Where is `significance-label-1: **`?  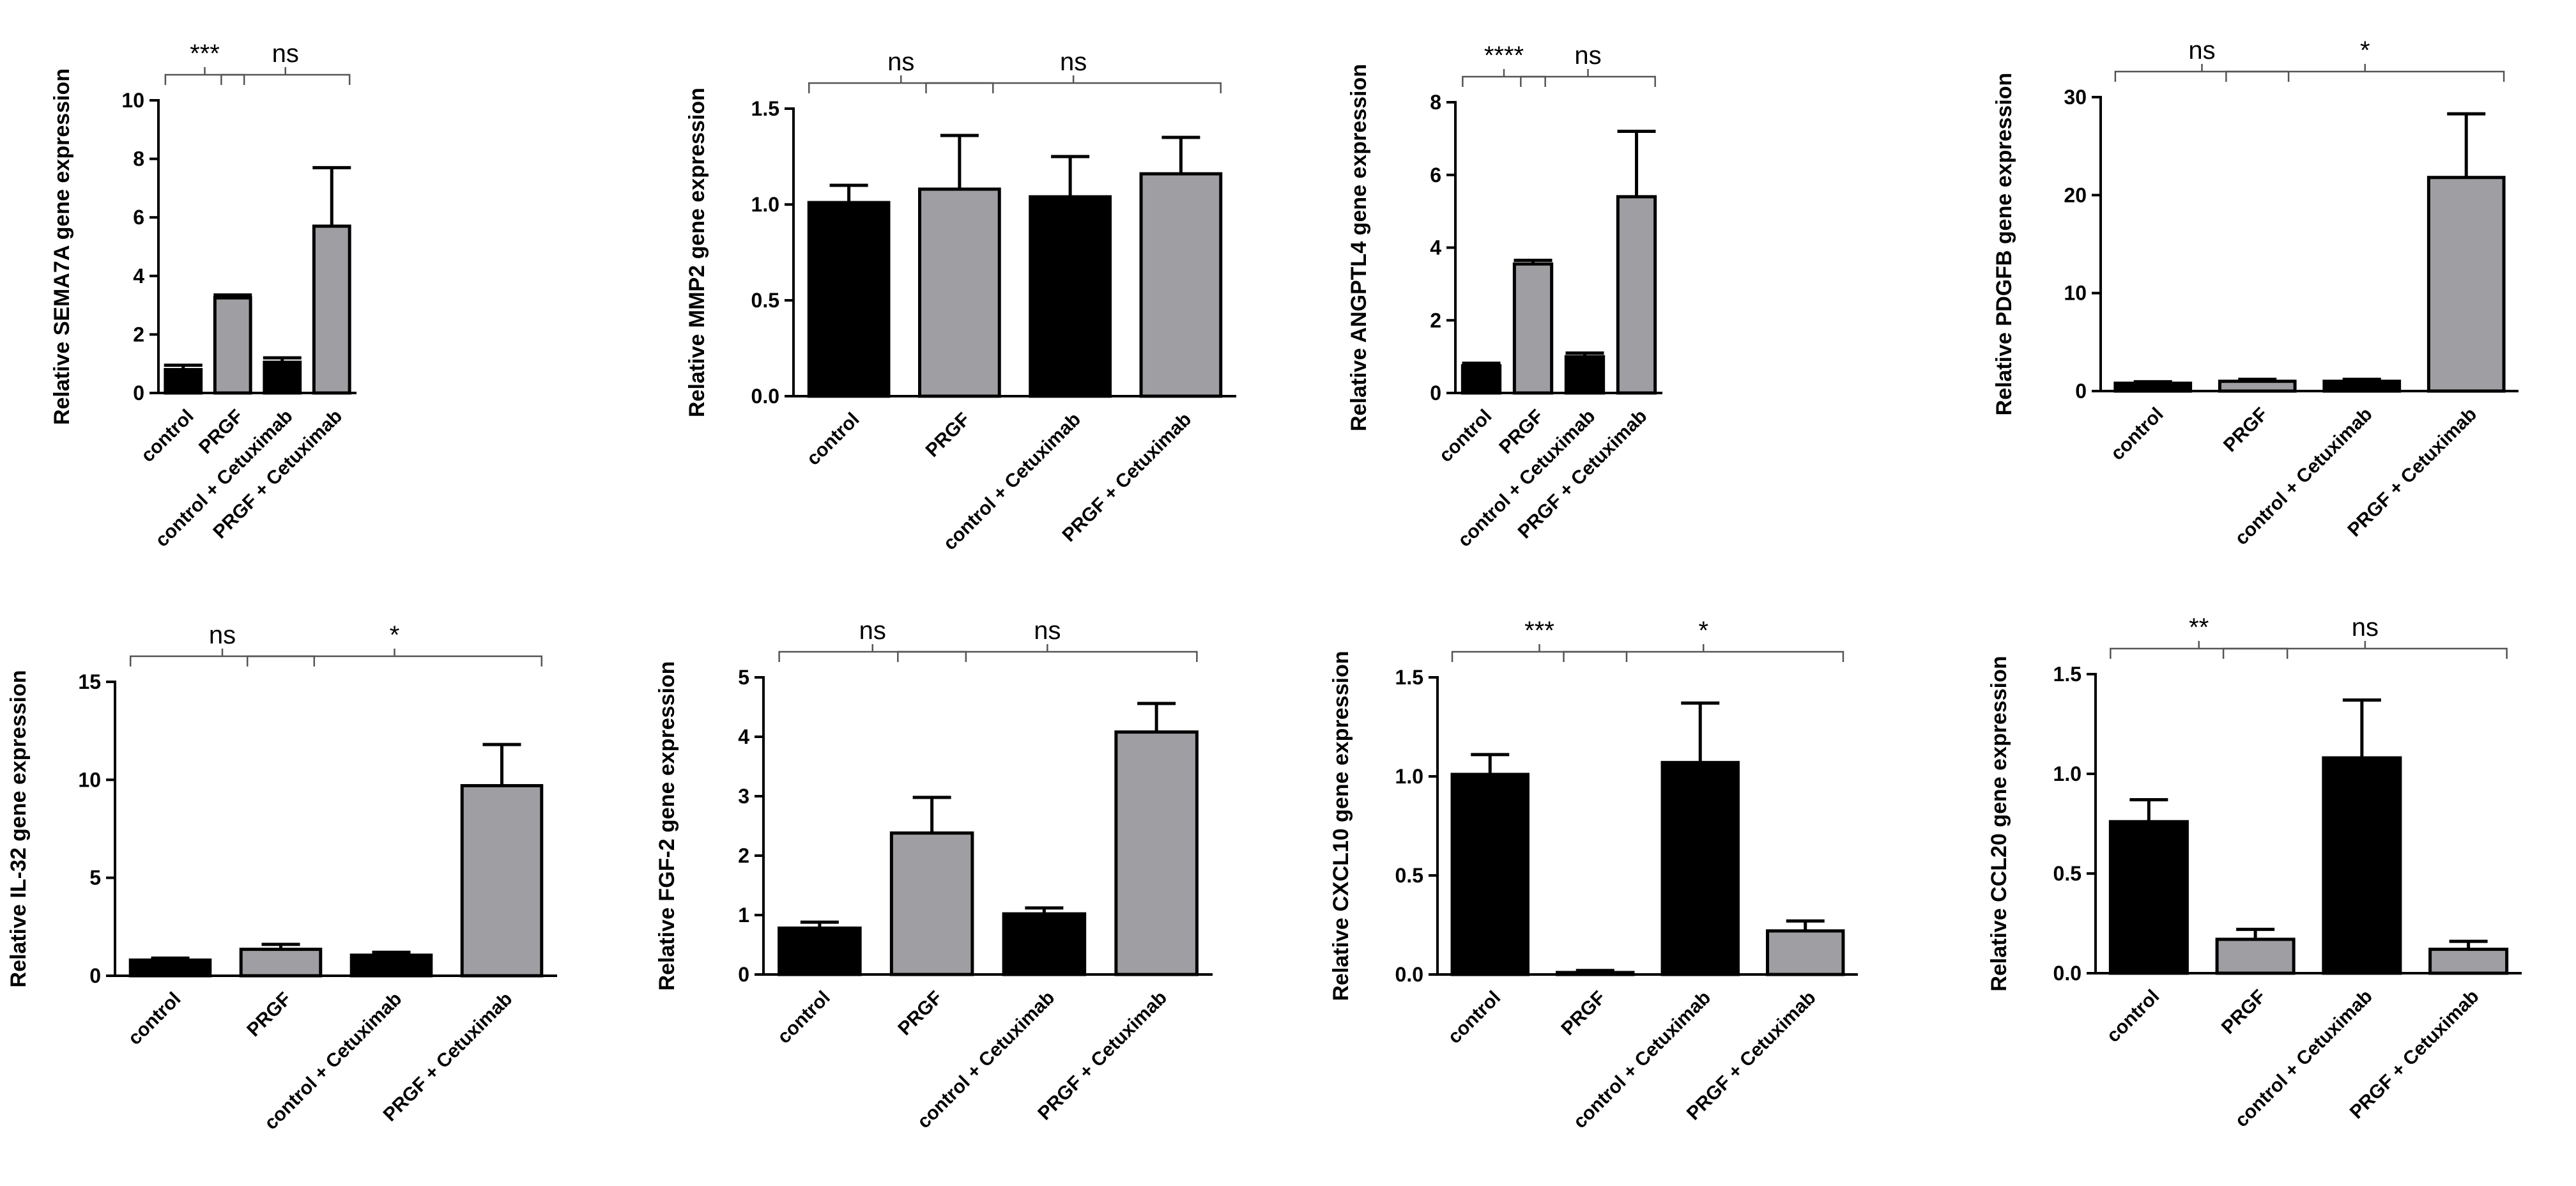
significance-label-1: ** is located at coordinates (2199, 627).